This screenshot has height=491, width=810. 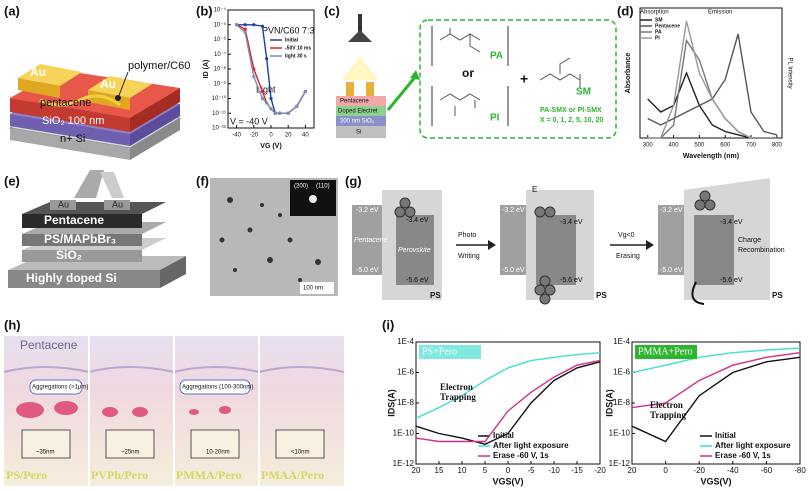 I want to click on material-label: Pentacene, so click(x=371, y=240).